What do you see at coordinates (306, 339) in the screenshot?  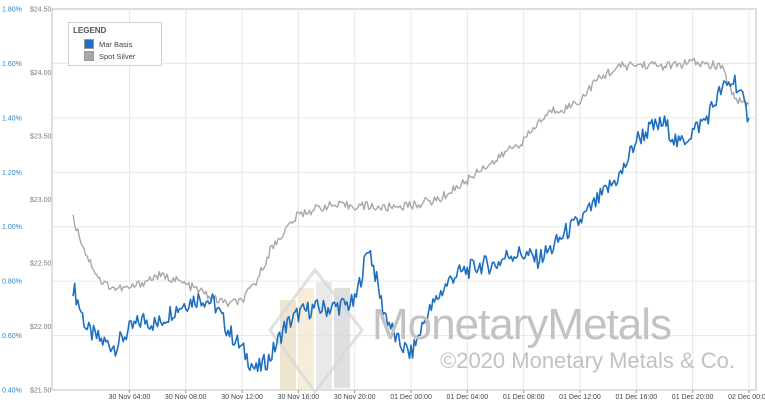 I see `watermark-logo-bar` at bounding box center [306, 339].